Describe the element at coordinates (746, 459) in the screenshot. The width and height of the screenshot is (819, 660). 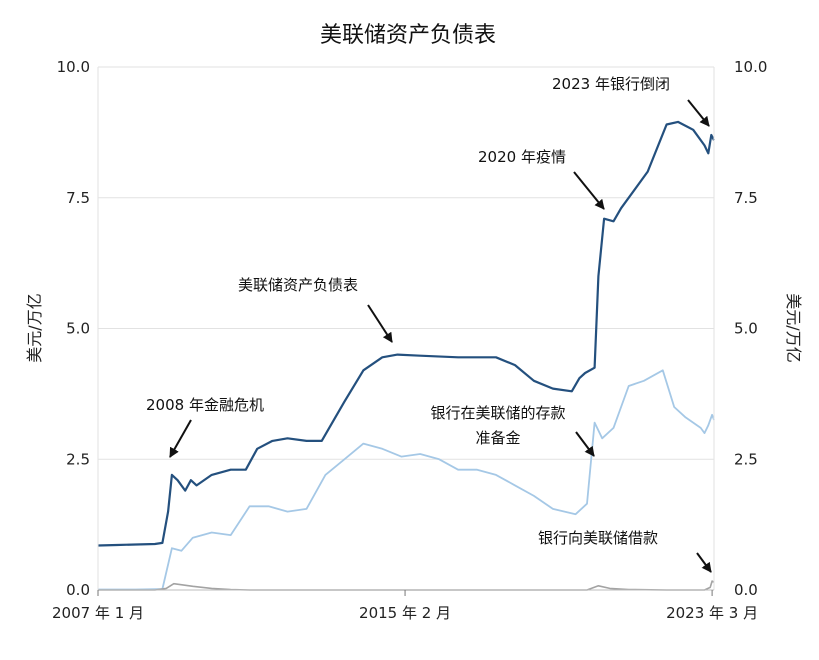
I see `y-tick-label-right: 2.5` at that location.